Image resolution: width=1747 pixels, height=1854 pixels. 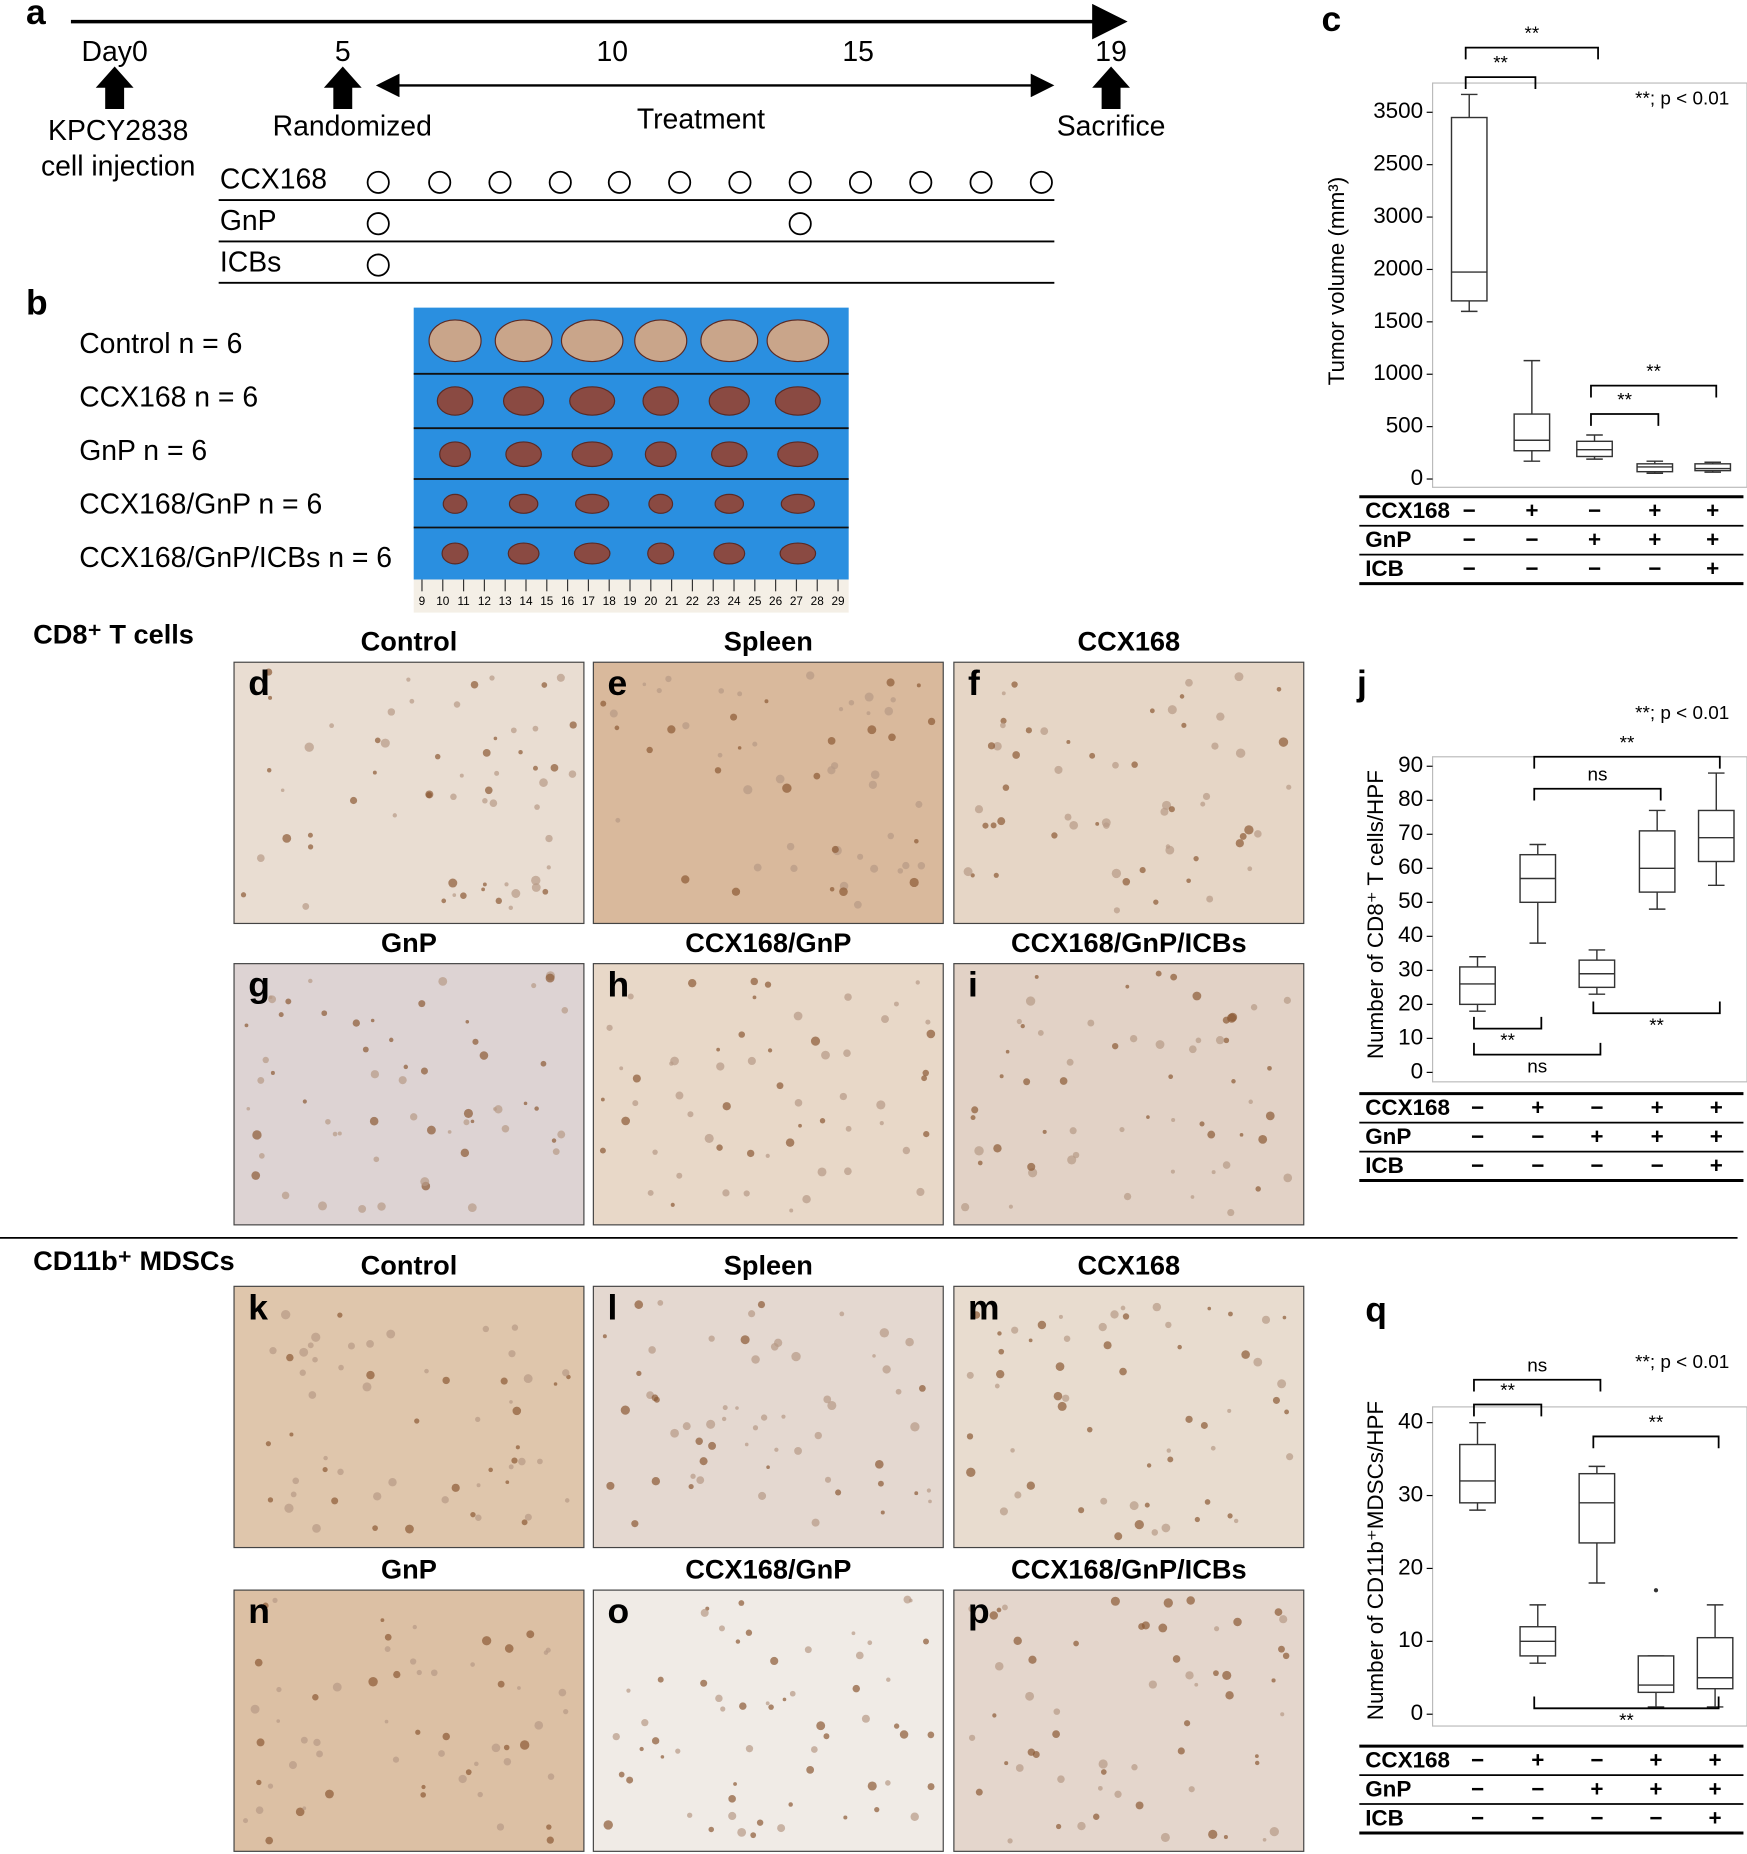 I want to click on micrograph-title: CCX168/GnP/ICBs, so click(x=1129, y=1568).